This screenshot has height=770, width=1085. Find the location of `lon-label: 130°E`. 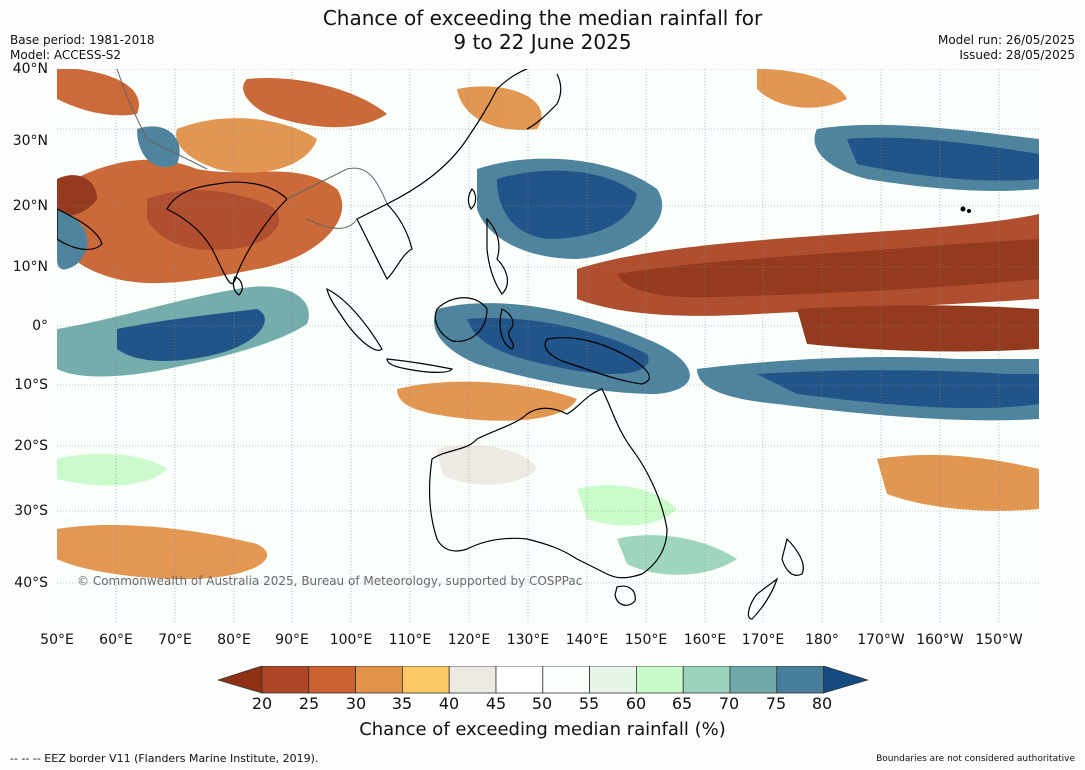

lon-label: 130°E is located at coordinates (528, 640).